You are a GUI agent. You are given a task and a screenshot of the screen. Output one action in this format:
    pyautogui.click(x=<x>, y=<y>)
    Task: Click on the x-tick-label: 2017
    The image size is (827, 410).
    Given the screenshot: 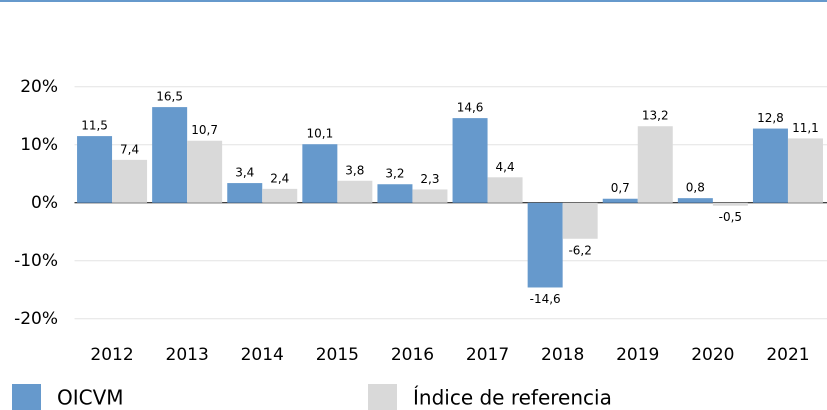 What is the action you would take?
    pyautogui.click(x=487, y=355)
    